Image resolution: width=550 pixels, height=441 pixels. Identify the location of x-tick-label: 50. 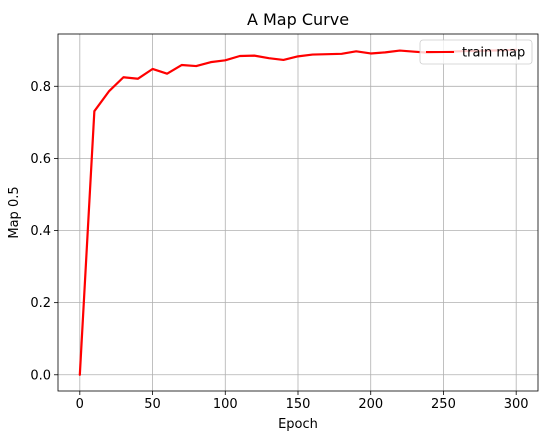
(152, 404).